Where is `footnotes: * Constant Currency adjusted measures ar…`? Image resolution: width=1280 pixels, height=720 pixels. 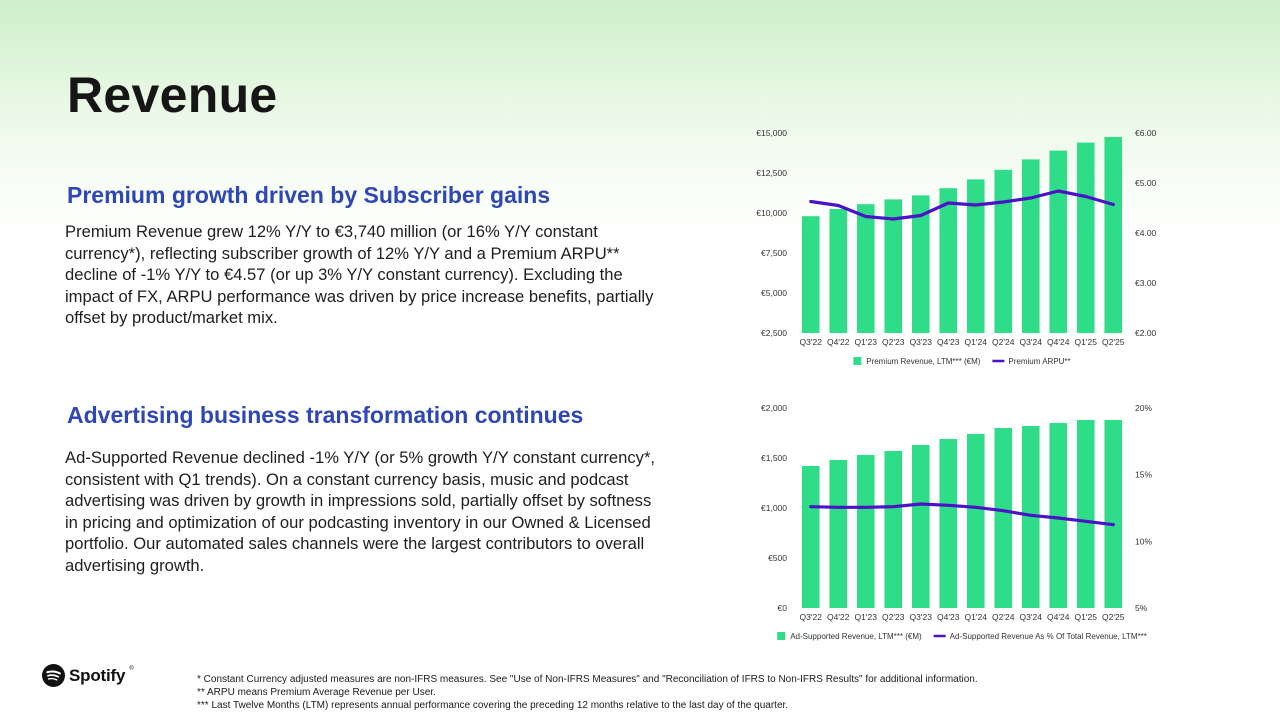 footnotes: * Constant Currency adjusted measures ar… is located at coordinates (587, 692).